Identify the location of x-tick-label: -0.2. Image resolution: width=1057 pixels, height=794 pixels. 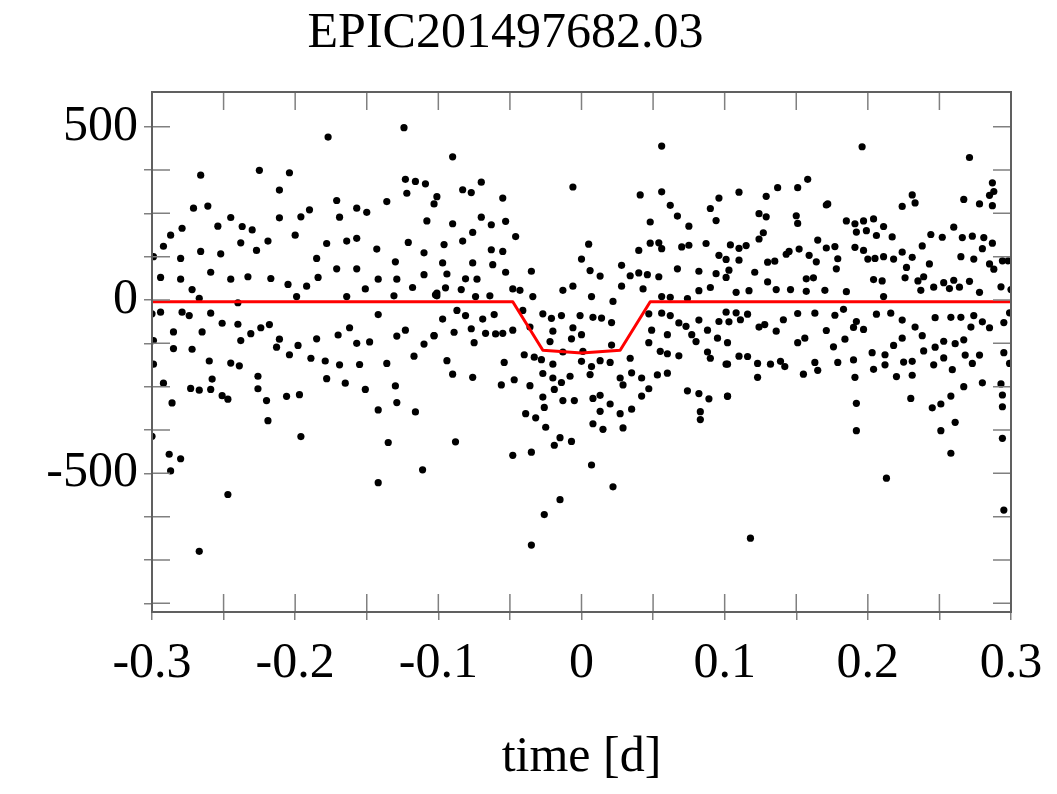
(295, 660).